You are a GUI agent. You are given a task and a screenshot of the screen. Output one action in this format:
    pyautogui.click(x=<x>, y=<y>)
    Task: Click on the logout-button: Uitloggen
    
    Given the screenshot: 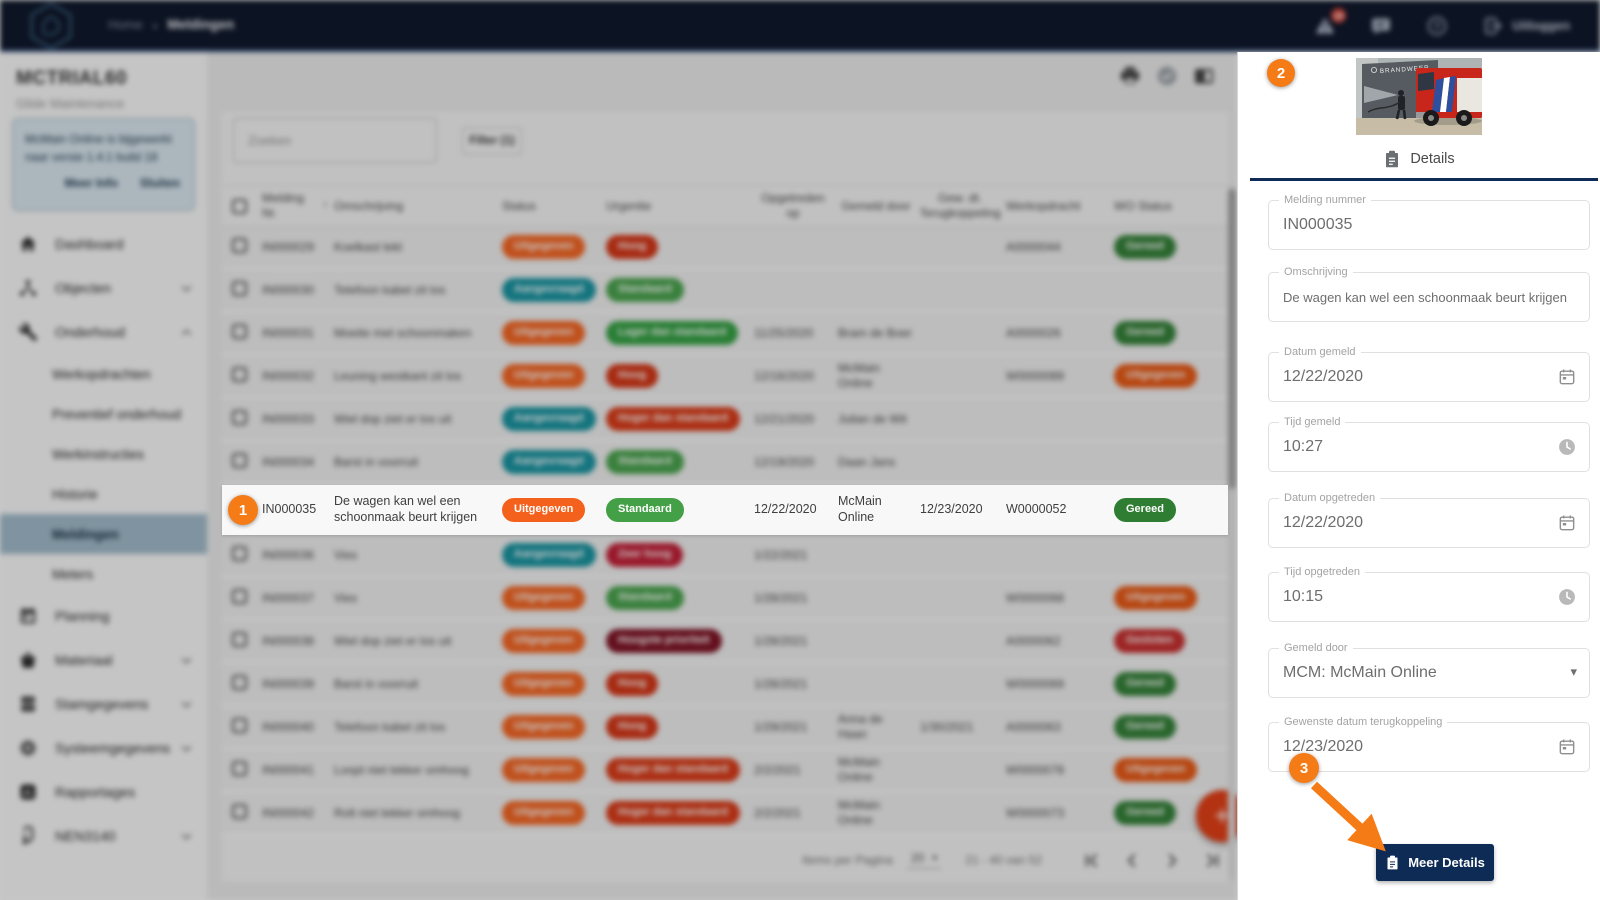 What is the action you would take?
    pyautogui.click(x=1526, y=26)
    